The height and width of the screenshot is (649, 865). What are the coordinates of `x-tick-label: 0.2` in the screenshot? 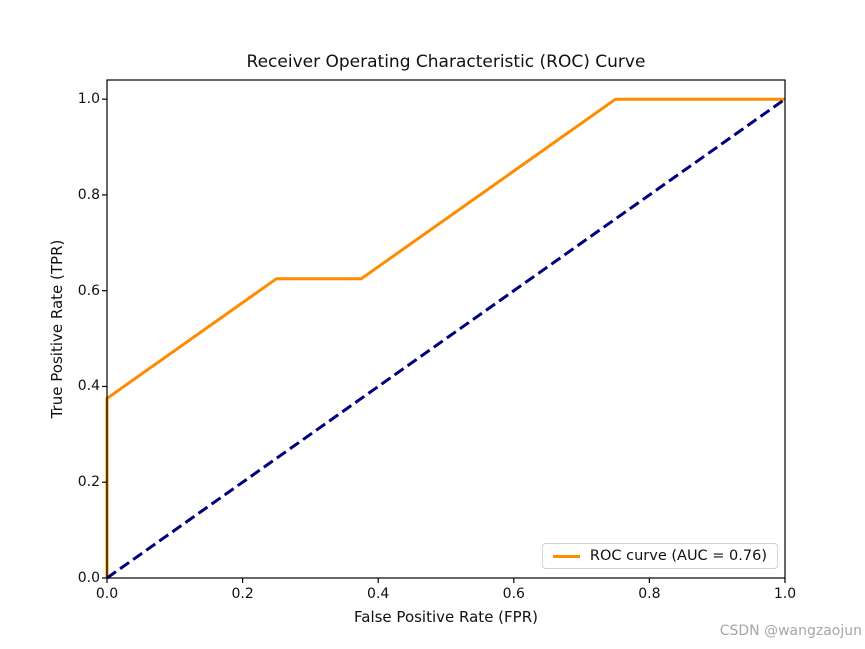 It's located at (242, 594).